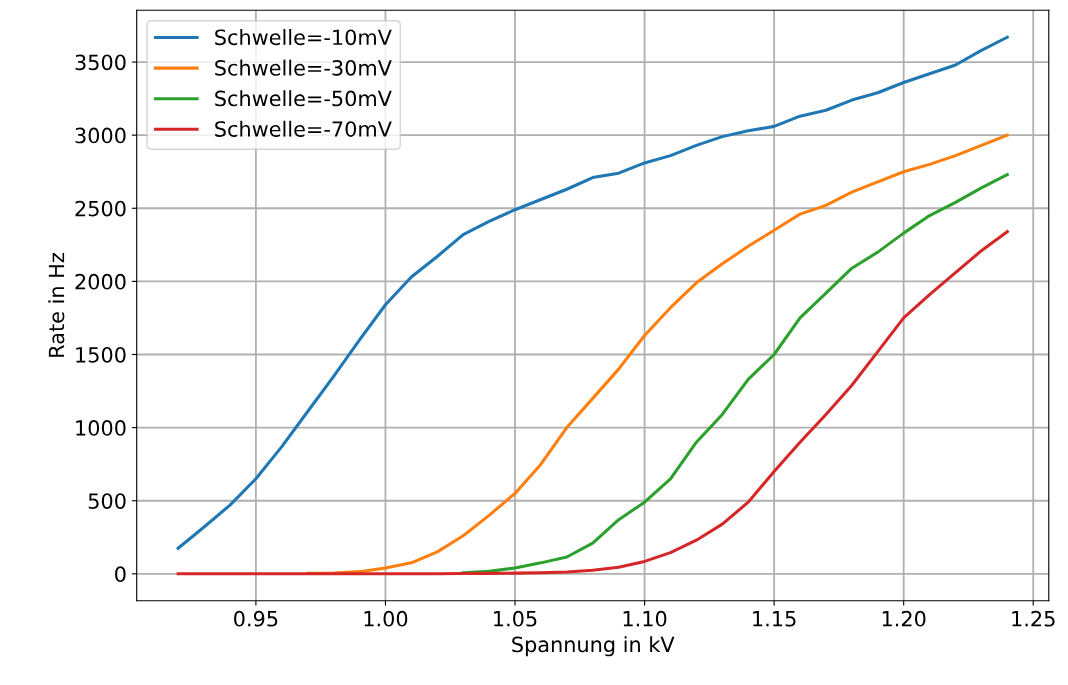 This screenshot has width=1068, height=685. I want to click on x-tick-label: 0.95, so click(256, 618).